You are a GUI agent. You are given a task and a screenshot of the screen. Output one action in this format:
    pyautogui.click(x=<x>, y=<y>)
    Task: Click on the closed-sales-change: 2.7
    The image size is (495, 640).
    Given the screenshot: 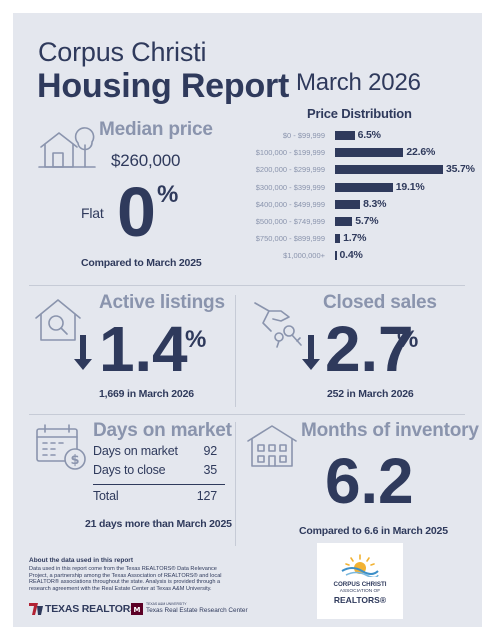 What is the action you would take?
    pyautogui.click(x=369, y=349)
    